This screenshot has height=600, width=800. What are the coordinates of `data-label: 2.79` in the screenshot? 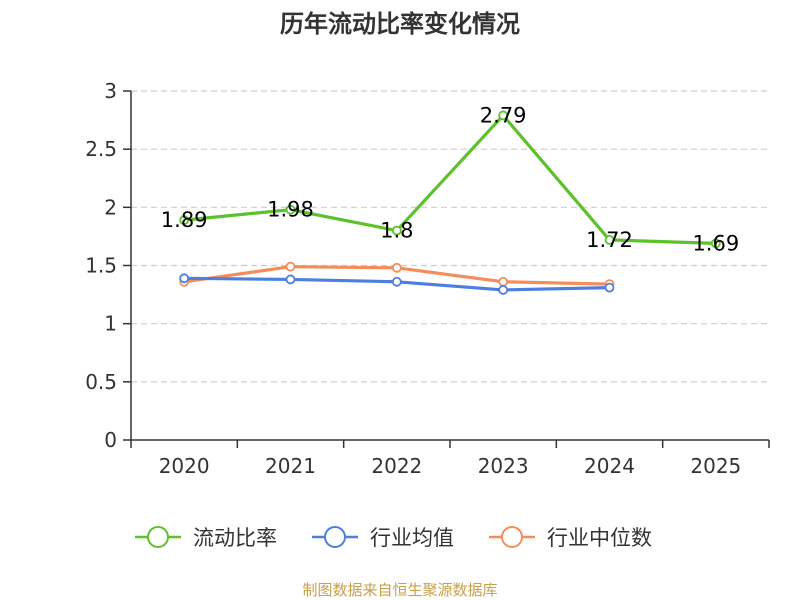 It's located at (503, 115).